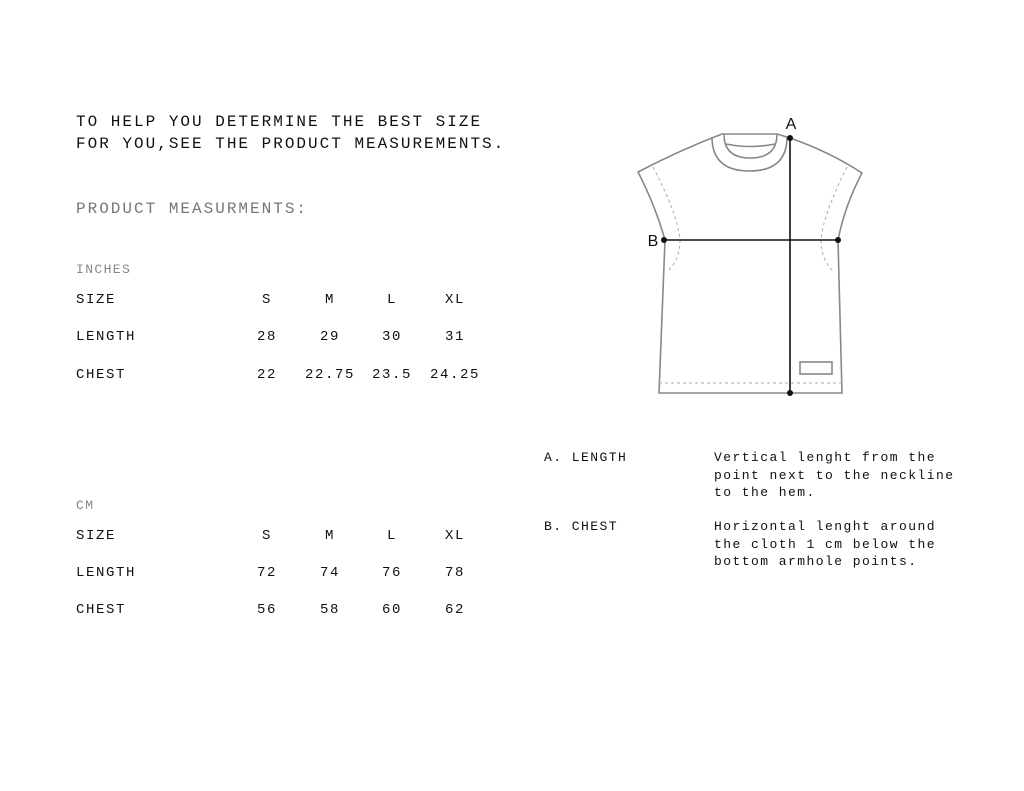 This screenshot has height=791, width=1024. Describe the element at coordinates (279, 122) in the screenshot. I see `intro-line-1: TO HELP YOU DETERMINE THE BEST SIZE` at that location.